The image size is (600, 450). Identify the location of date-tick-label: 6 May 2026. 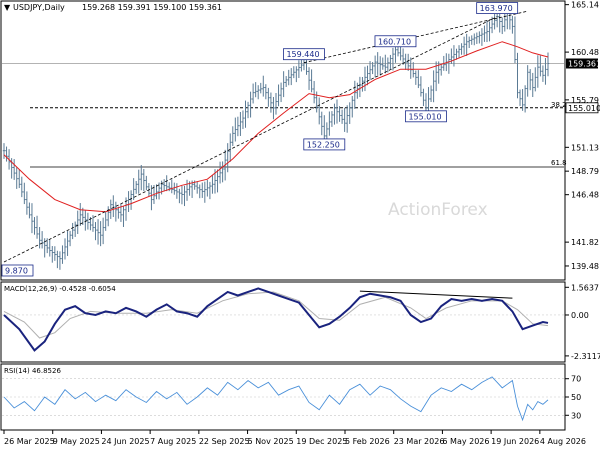
(465, 441).